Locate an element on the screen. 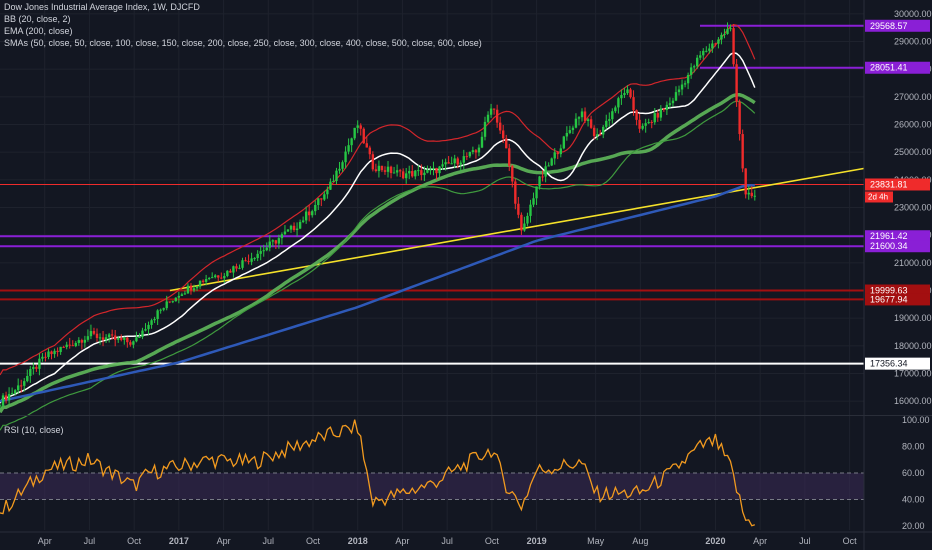 This screenshot has width=932, height=550. price-axis-bg is located at coordinates (898, 275).